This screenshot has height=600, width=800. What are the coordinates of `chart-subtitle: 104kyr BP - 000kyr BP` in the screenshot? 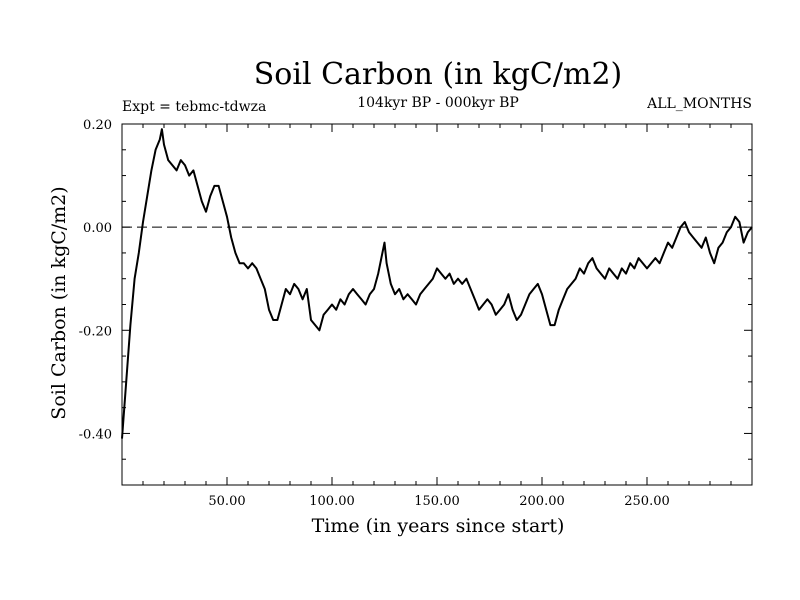 It's located at (438, 103).